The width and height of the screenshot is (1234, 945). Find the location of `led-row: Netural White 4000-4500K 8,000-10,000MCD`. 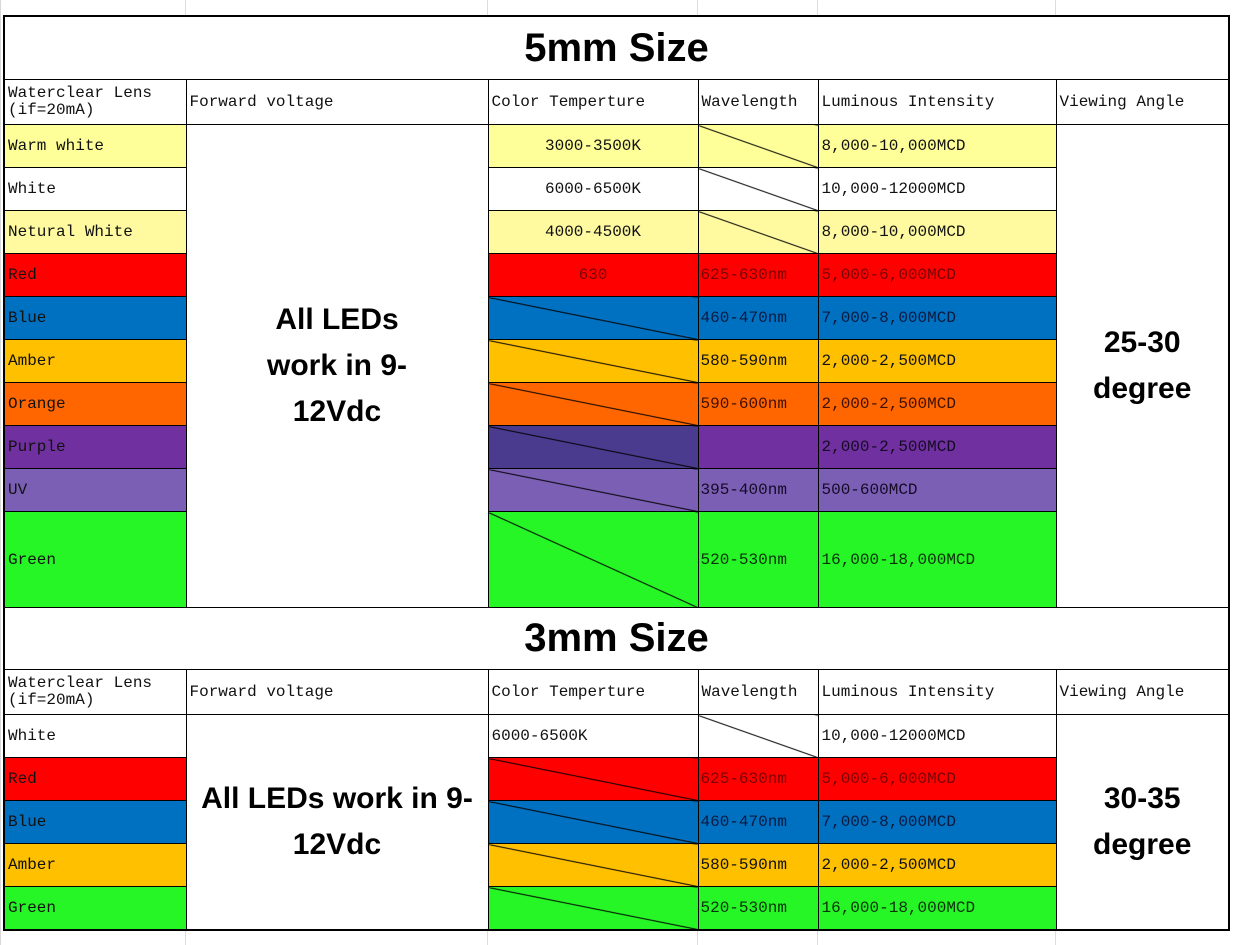

led-row: Netural White 4000-4500K 8,000-10,000MCD is located at coordinates (616, 232).